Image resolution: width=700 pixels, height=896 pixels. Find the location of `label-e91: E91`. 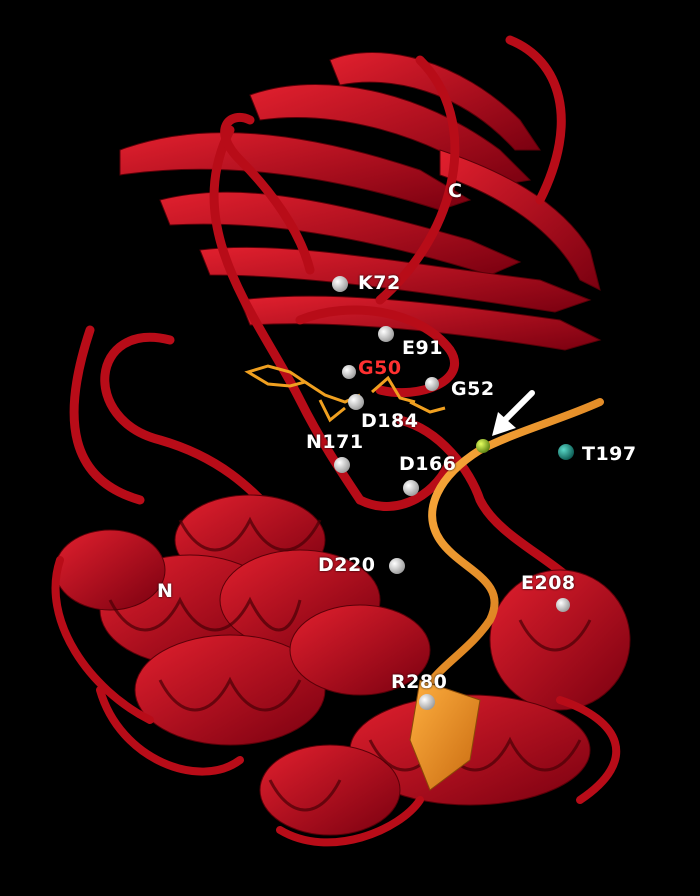

label-e91: E91 is located at coordinates (422, 348).